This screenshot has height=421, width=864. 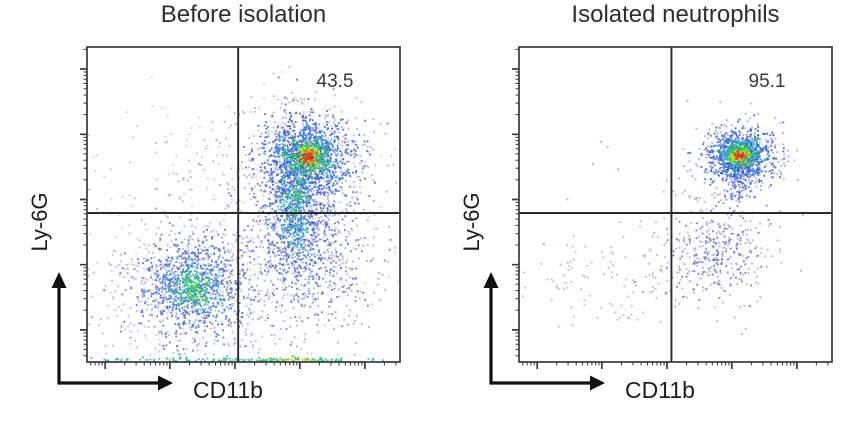 What do you see at coordinates (243, 14) in the screenshot?
I see `panel-title: Before isolation` at bounding box center [243, 14].